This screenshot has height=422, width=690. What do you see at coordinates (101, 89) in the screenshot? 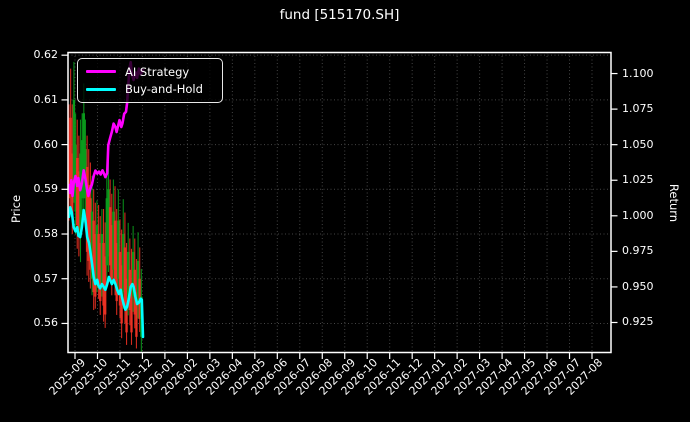
I see `buy-and-hold-line-swatch` at bounding box center [101, 89].